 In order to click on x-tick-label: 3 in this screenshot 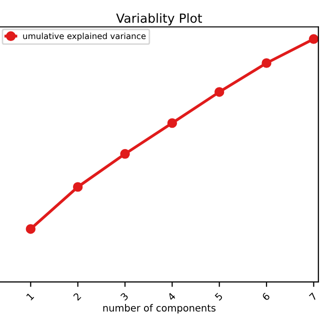, I will do `click(124, 296)`.